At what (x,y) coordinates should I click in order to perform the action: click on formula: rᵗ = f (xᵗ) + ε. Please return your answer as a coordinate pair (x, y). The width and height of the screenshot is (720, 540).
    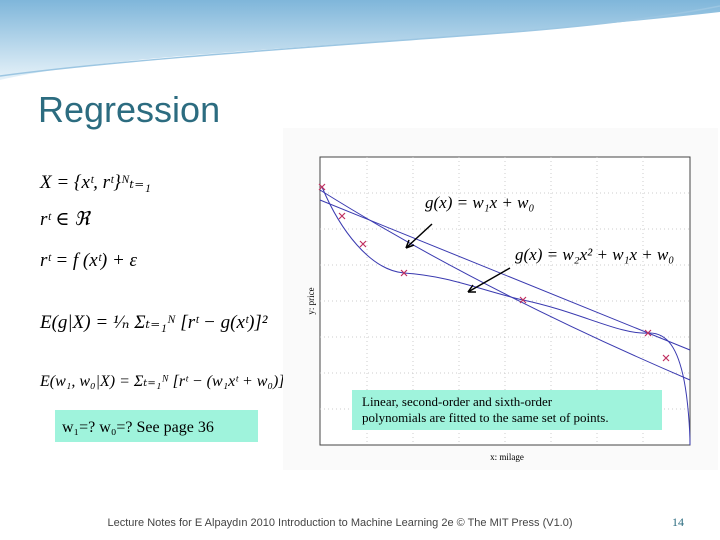
    Looking at the image, I should click on (89, 260).